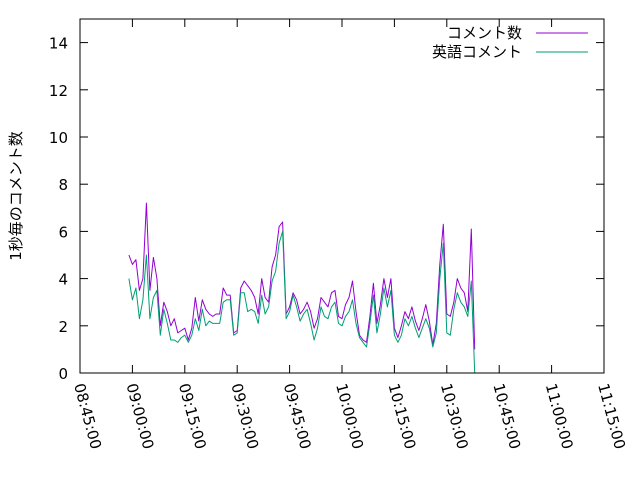  I want to click on x-tick-label: 08:45:00, so click(87, 416).